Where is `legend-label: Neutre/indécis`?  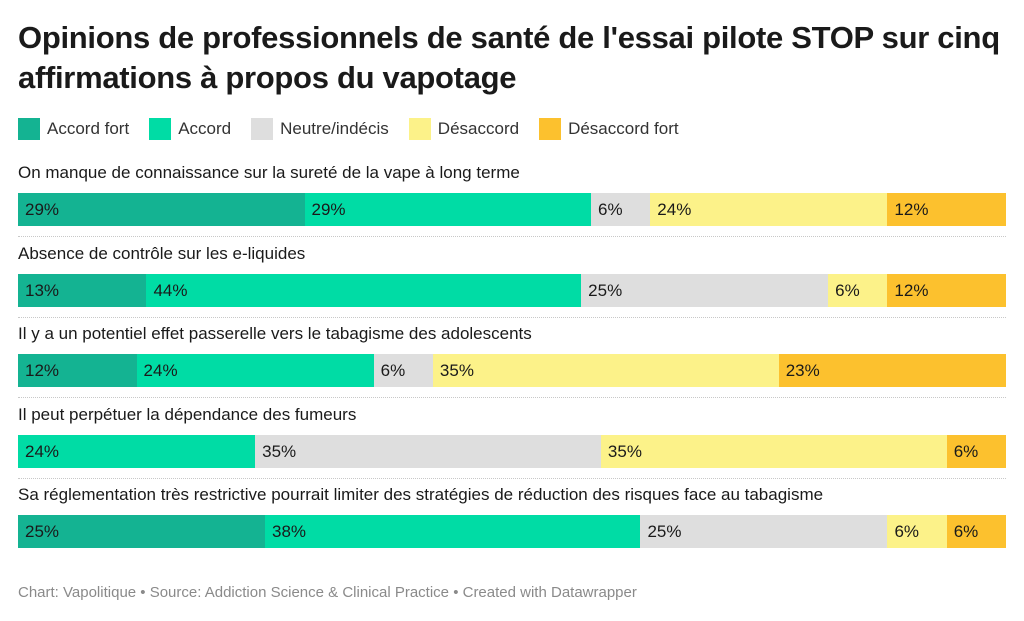
legend-label: Neutre/indécis is located at coordinates (334, 128).